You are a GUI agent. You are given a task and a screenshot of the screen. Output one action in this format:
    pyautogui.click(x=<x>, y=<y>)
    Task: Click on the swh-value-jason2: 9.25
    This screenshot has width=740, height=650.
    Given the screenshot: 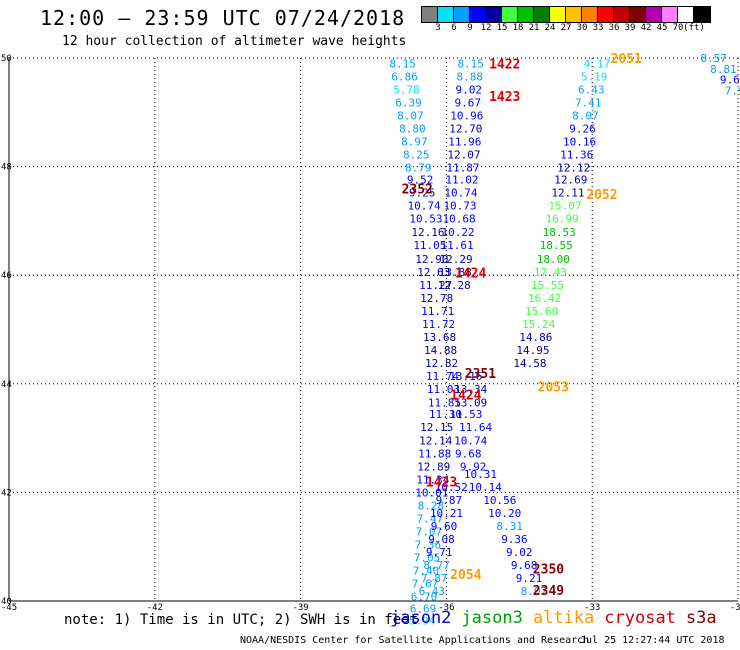 What is the action you would take?
    pyautogui.click(x=422, y=193)
    